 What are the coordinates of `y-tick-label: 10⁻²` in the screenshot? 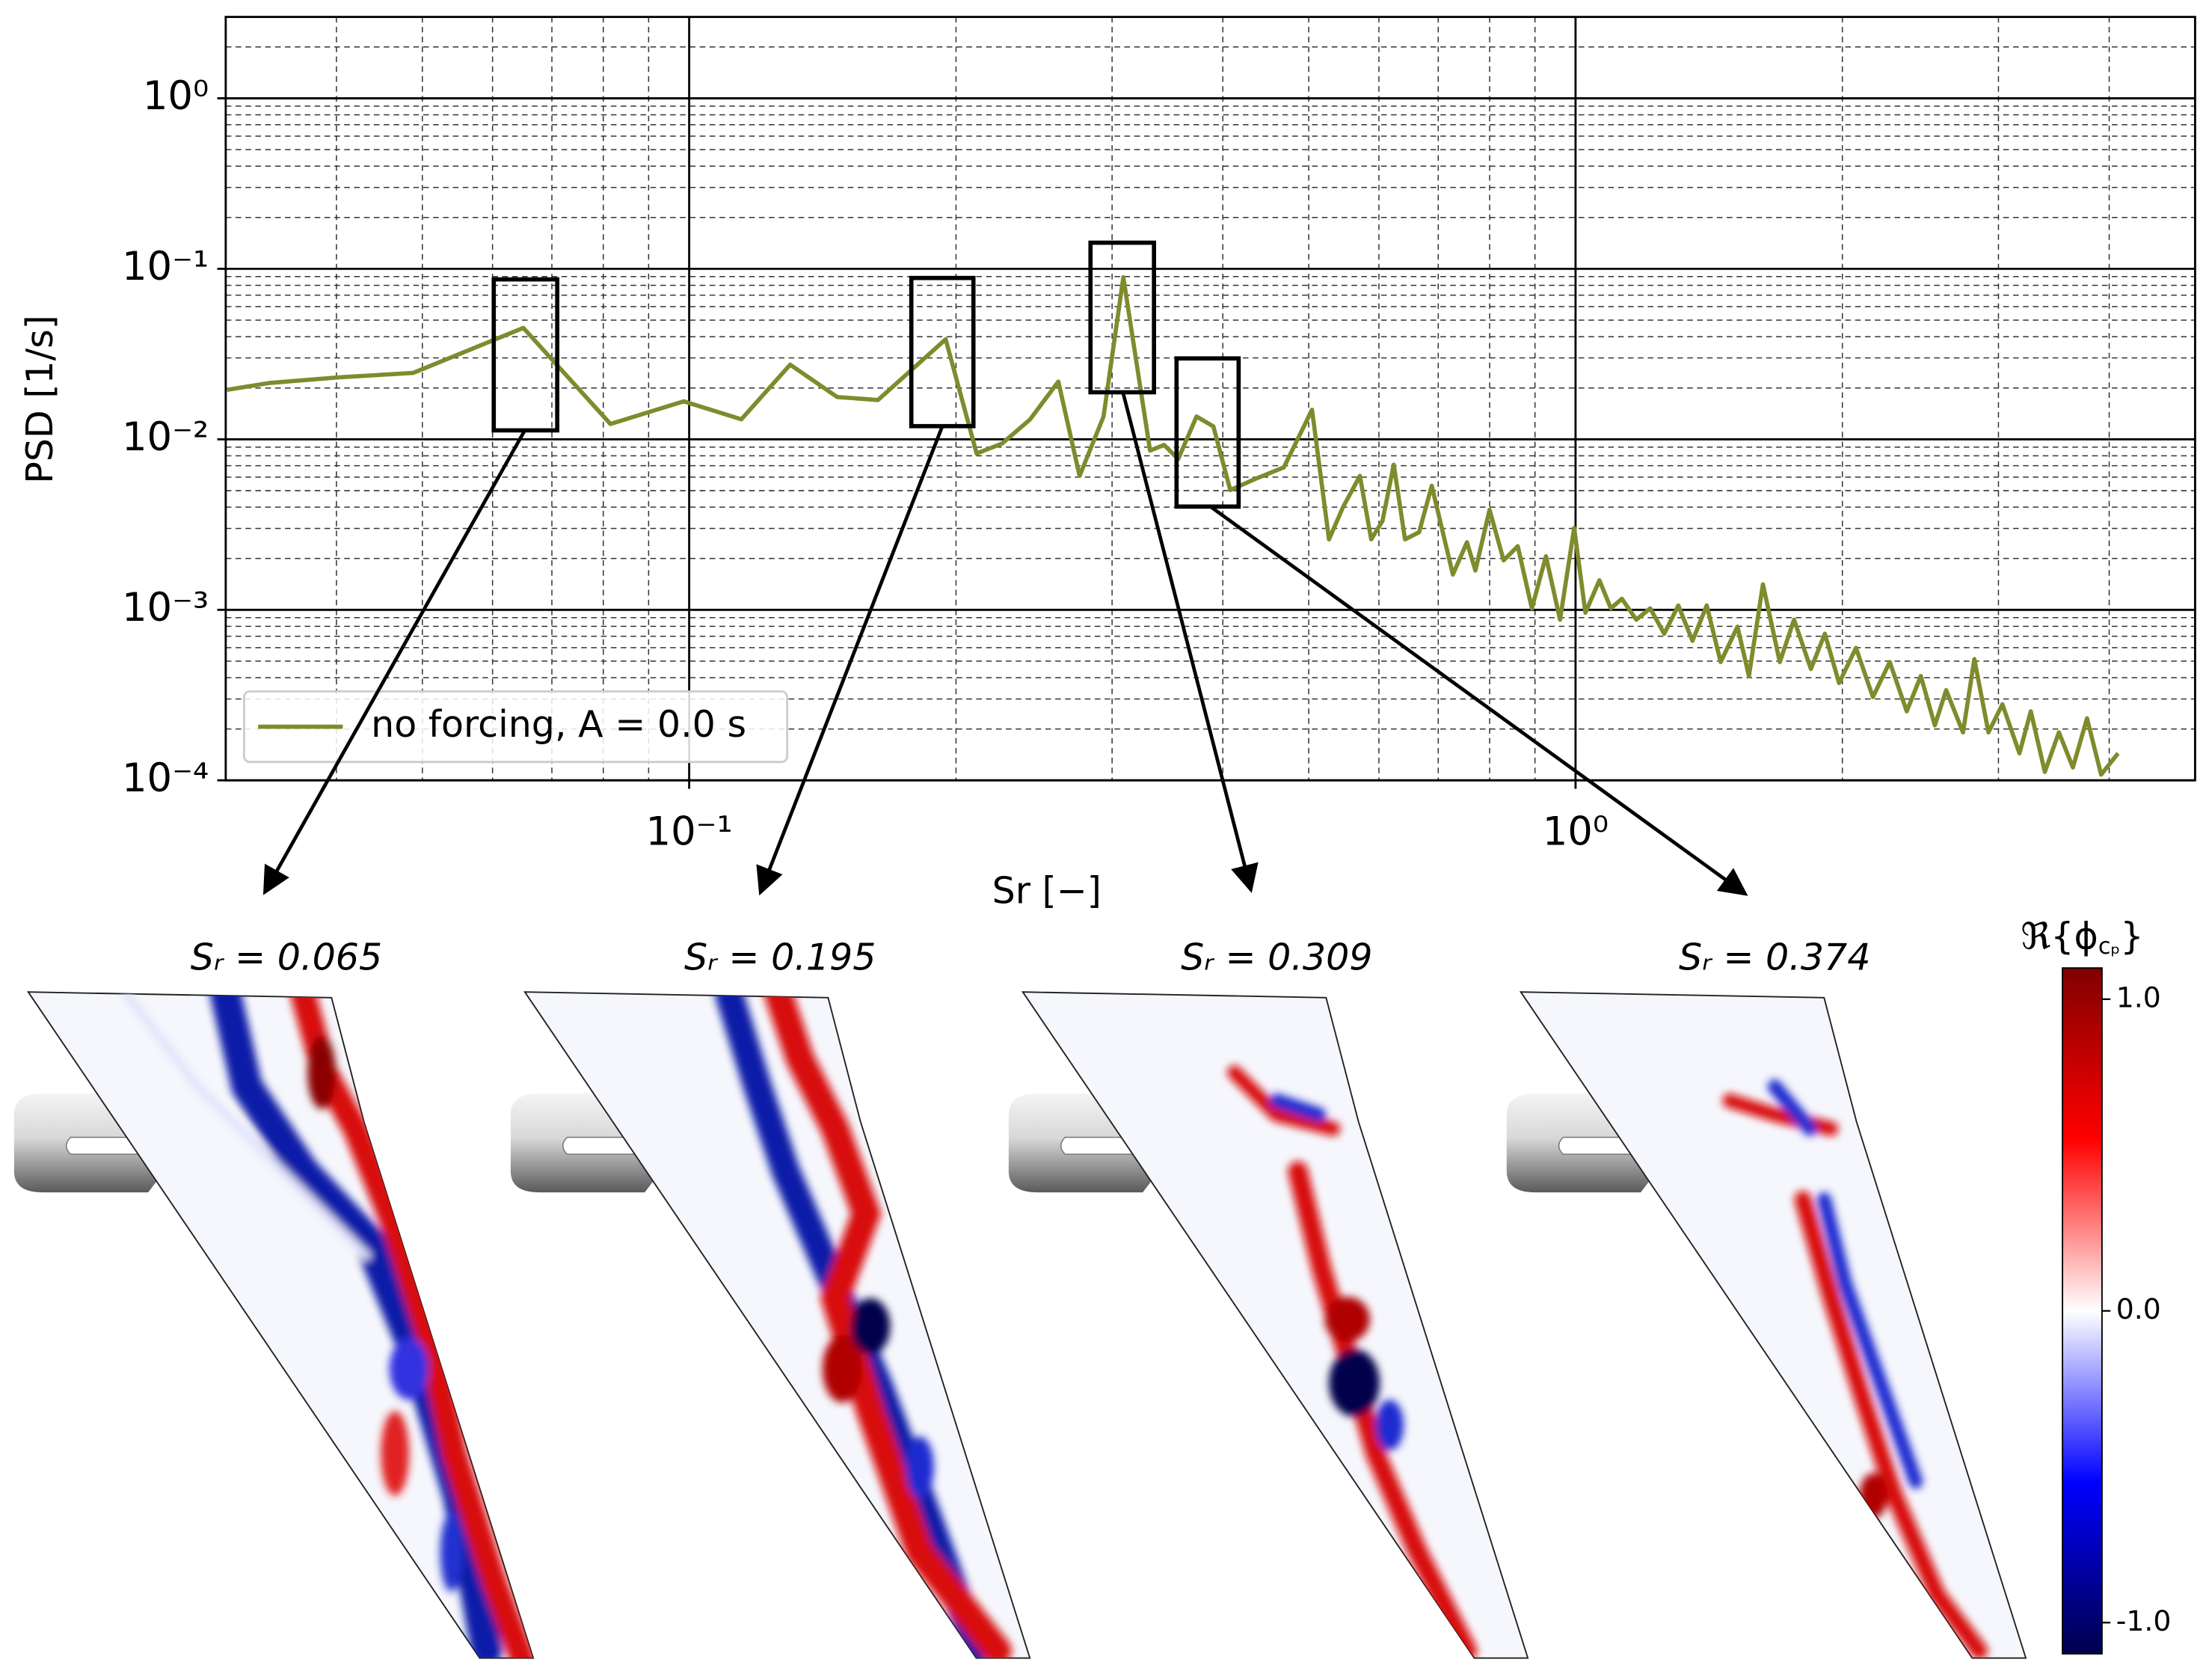 It's located at (165, 437).